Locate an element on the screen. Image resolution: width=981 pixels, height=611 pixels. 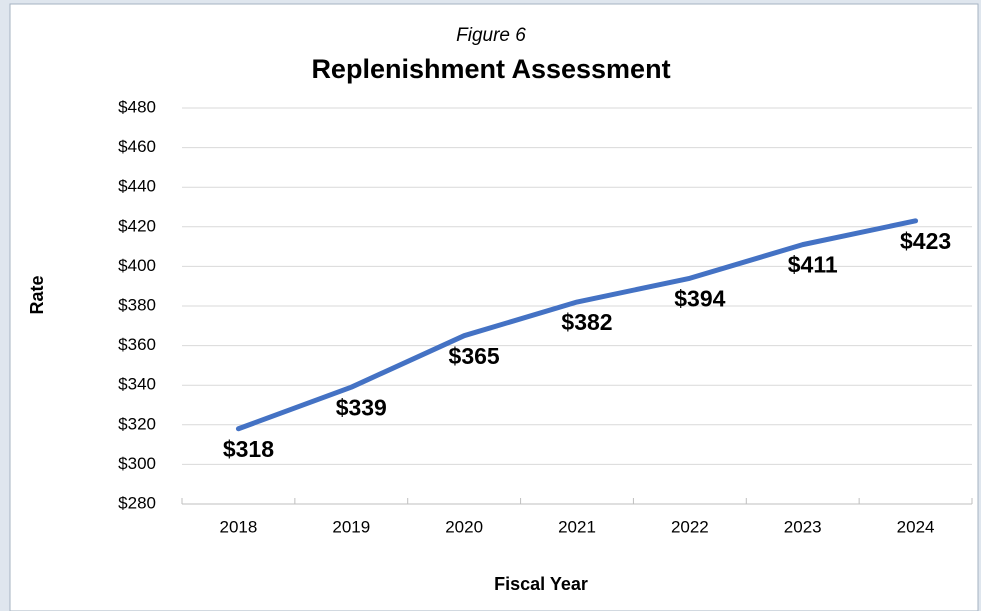
x-axis-label: Fiscal Year is located at coordinates (541, 584).